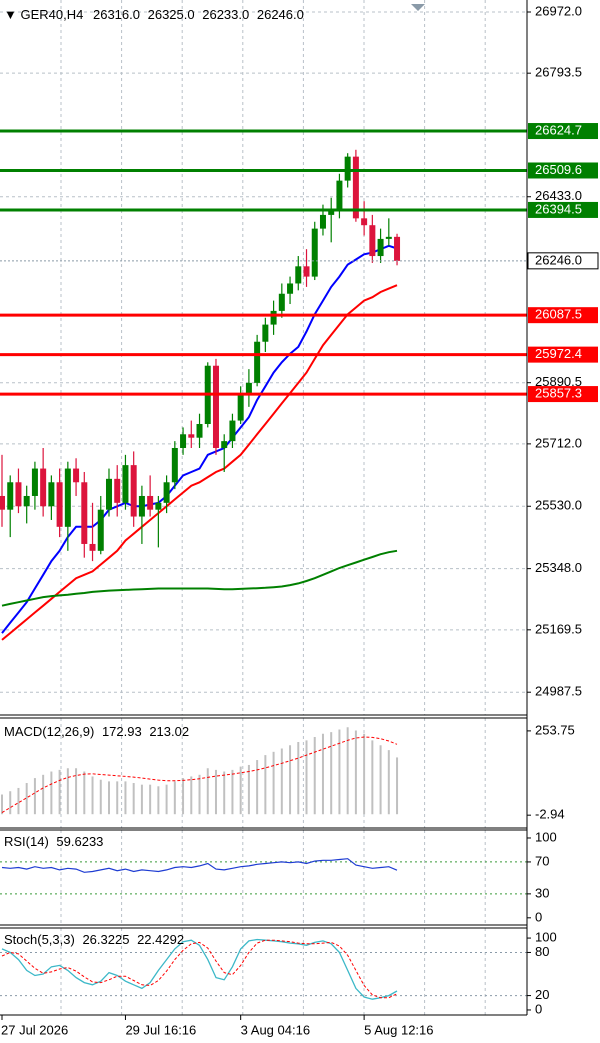 This screenshot has height=1043, width=600. Describe the element at coordinates (555, 729) in the screenshot. I see `y-tick-label: 253.75` at that location.